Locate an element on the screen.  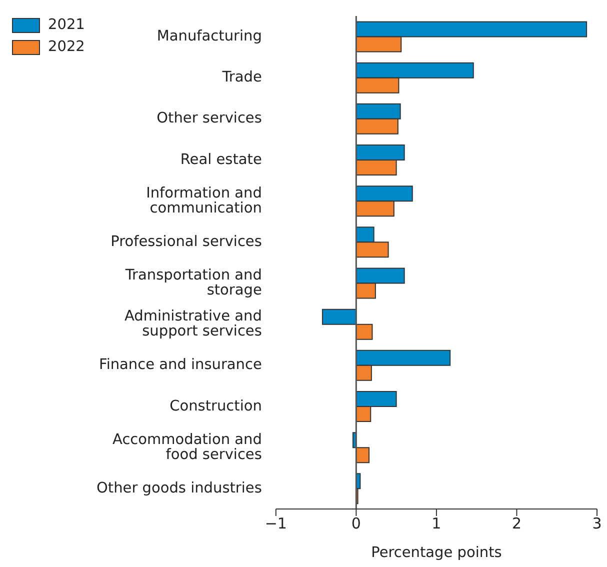
legend-label: 2022 is located at coordinates (66, 47).